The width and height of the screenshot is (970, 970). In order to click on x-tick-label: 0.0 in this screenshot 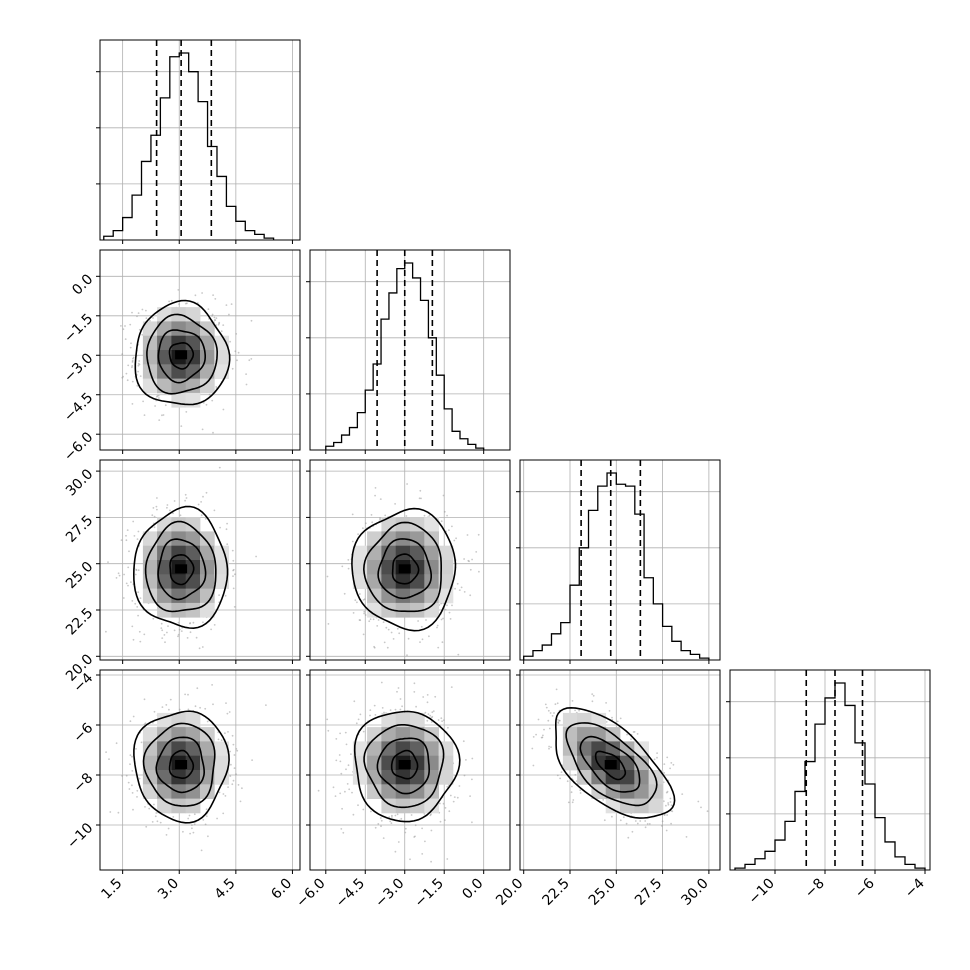, I will do `click(472, 889)`.